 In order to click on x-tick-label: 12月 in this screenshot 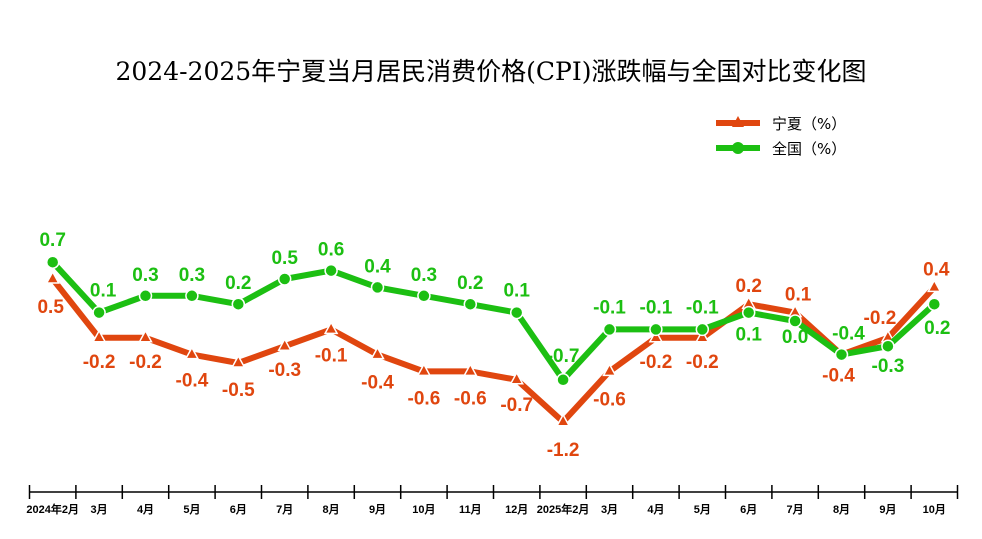, I will do `click(516, 509)`.